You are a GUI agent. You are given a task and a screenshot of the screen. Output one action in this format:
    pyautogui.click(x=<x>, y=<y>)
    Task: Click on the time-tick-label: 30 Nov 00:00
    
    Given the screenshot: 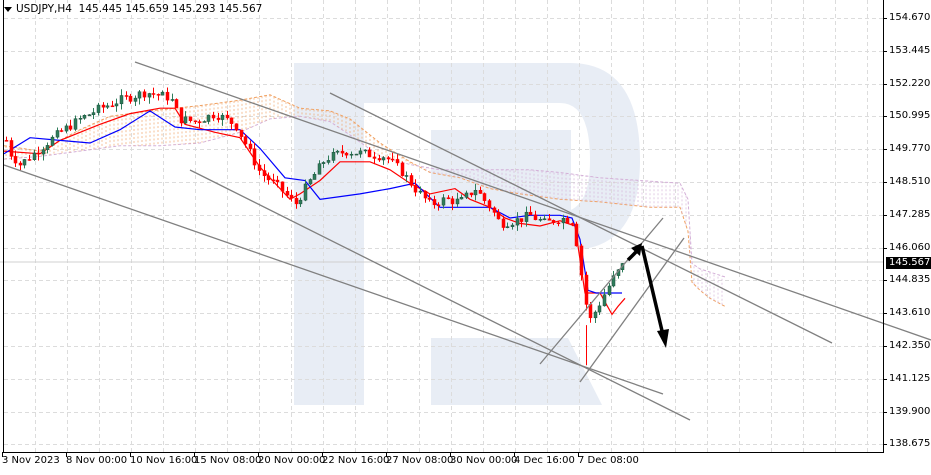 What is the action you would take?
    pyautogui.click(x=484, y=460)
    